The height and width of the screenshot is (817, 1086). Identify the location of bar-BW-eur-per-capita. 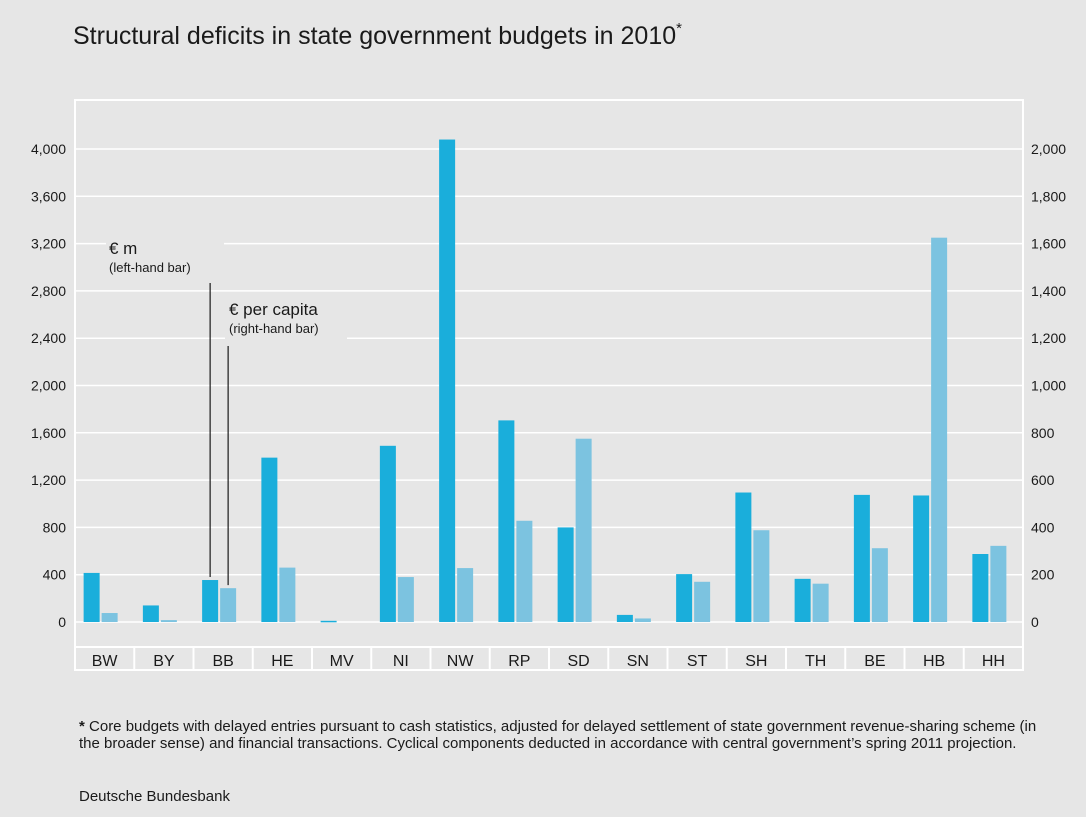
(109, 617).